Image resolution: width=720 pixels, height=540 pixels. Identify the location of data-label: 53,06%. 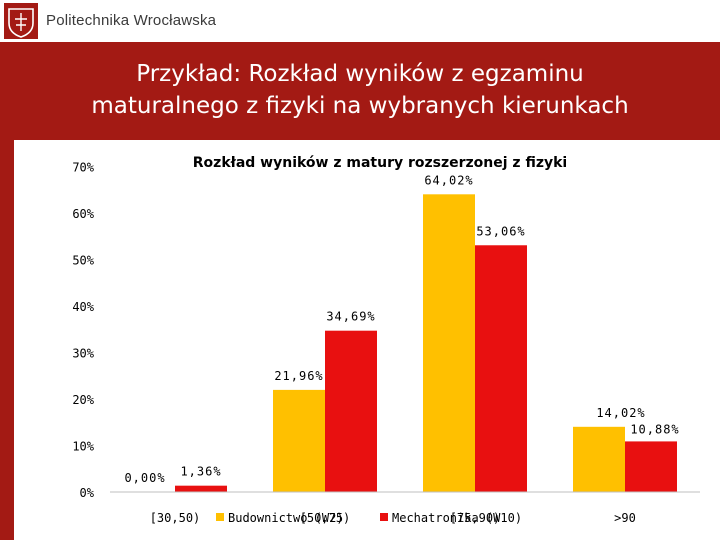
(500, 231).